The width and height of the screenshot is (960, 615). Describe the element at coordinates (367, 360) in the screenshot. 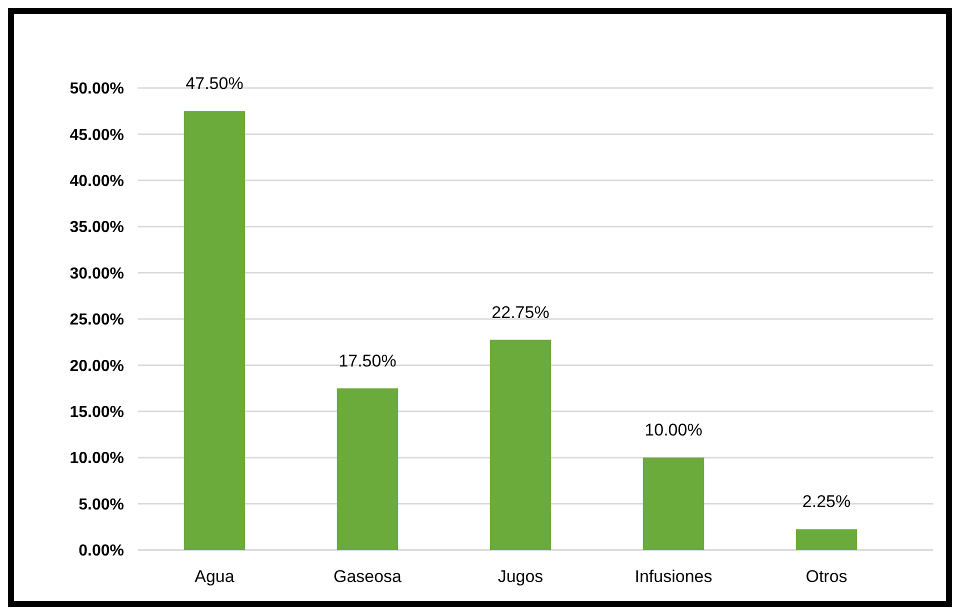

I see `data-label: 17.50%` at that location.